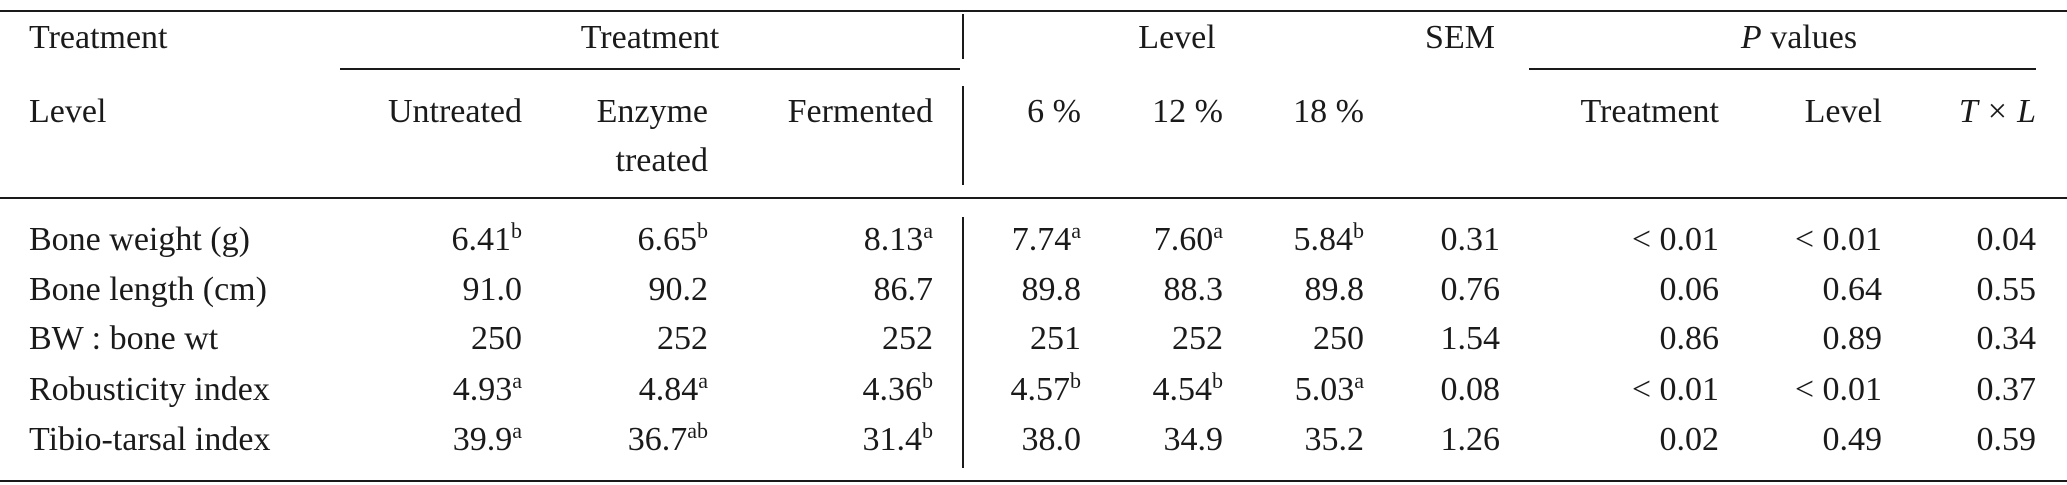  I want to click on cell: 38.0, so click(1052, 439).